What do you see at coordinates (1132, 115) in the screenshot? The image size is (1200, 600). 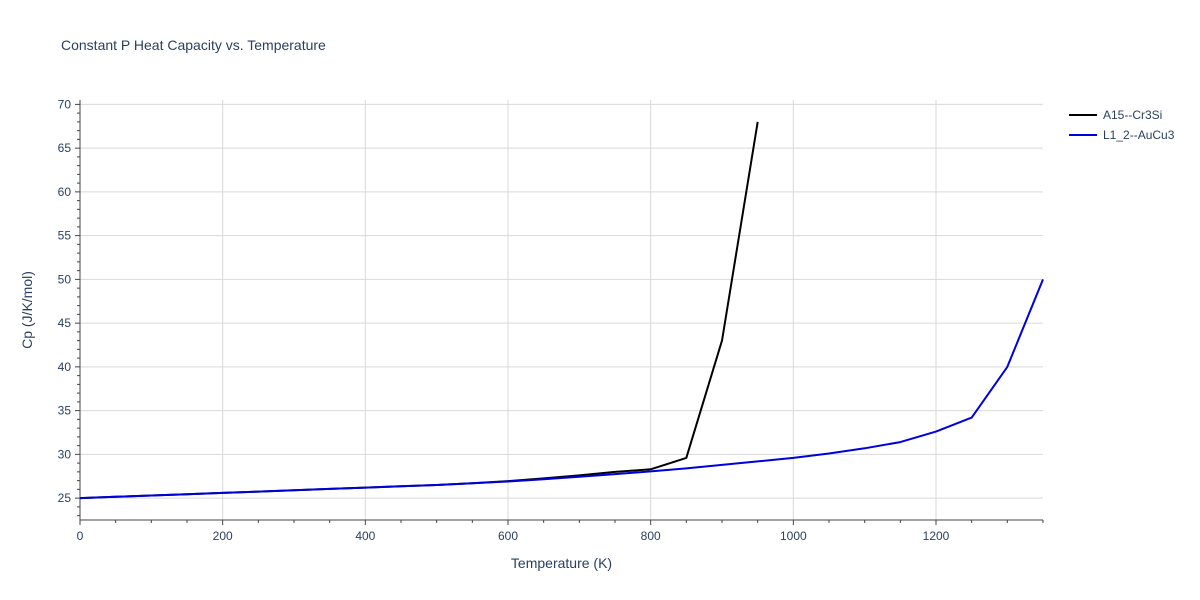 I see `legend-label: A15--Cr3Si` at bounding box center [1132, 115].